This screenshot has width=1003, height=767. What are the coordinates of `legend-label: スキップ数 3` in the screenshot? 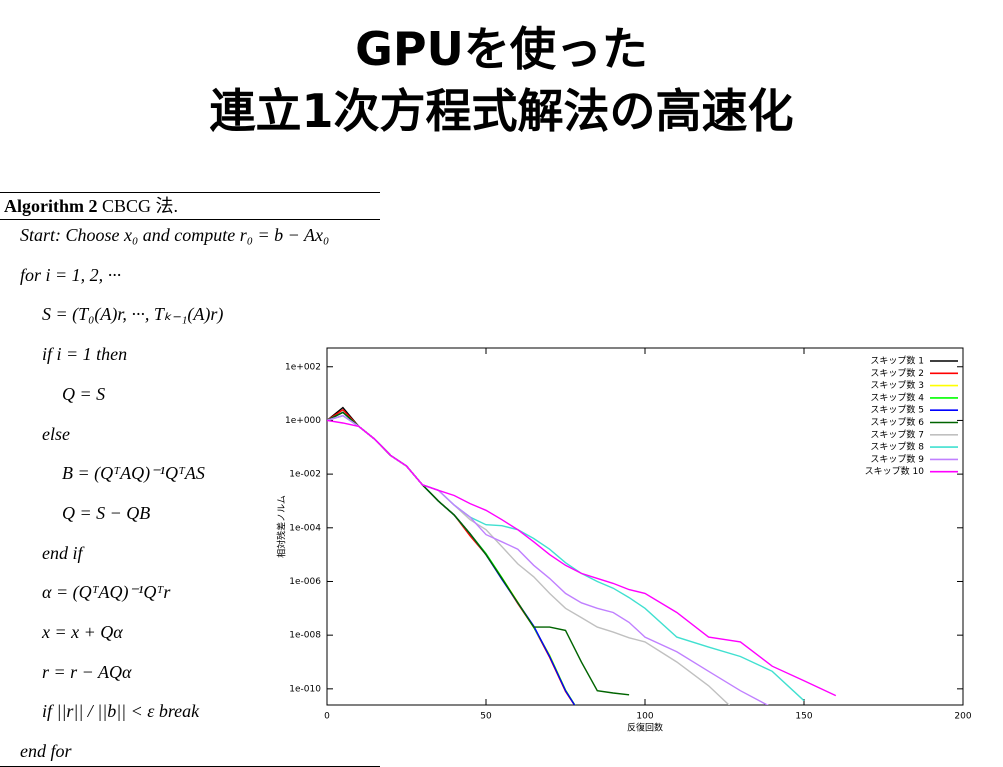 It's located at (897, 385).